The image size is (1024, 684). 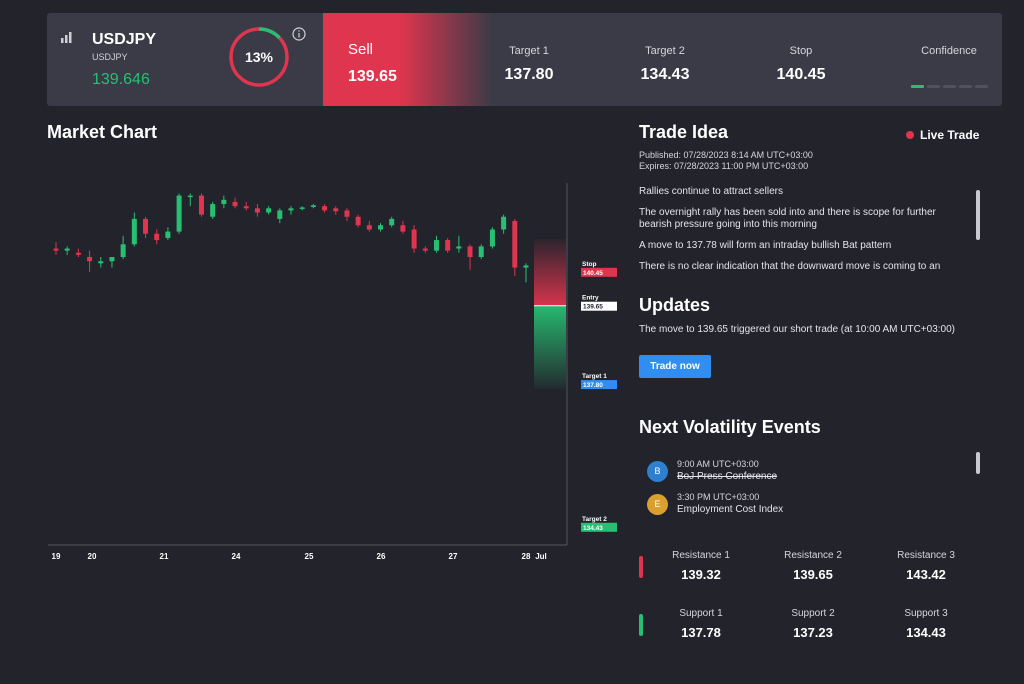 I want to click on level-value: 139.65, so click(x=813, y=574).